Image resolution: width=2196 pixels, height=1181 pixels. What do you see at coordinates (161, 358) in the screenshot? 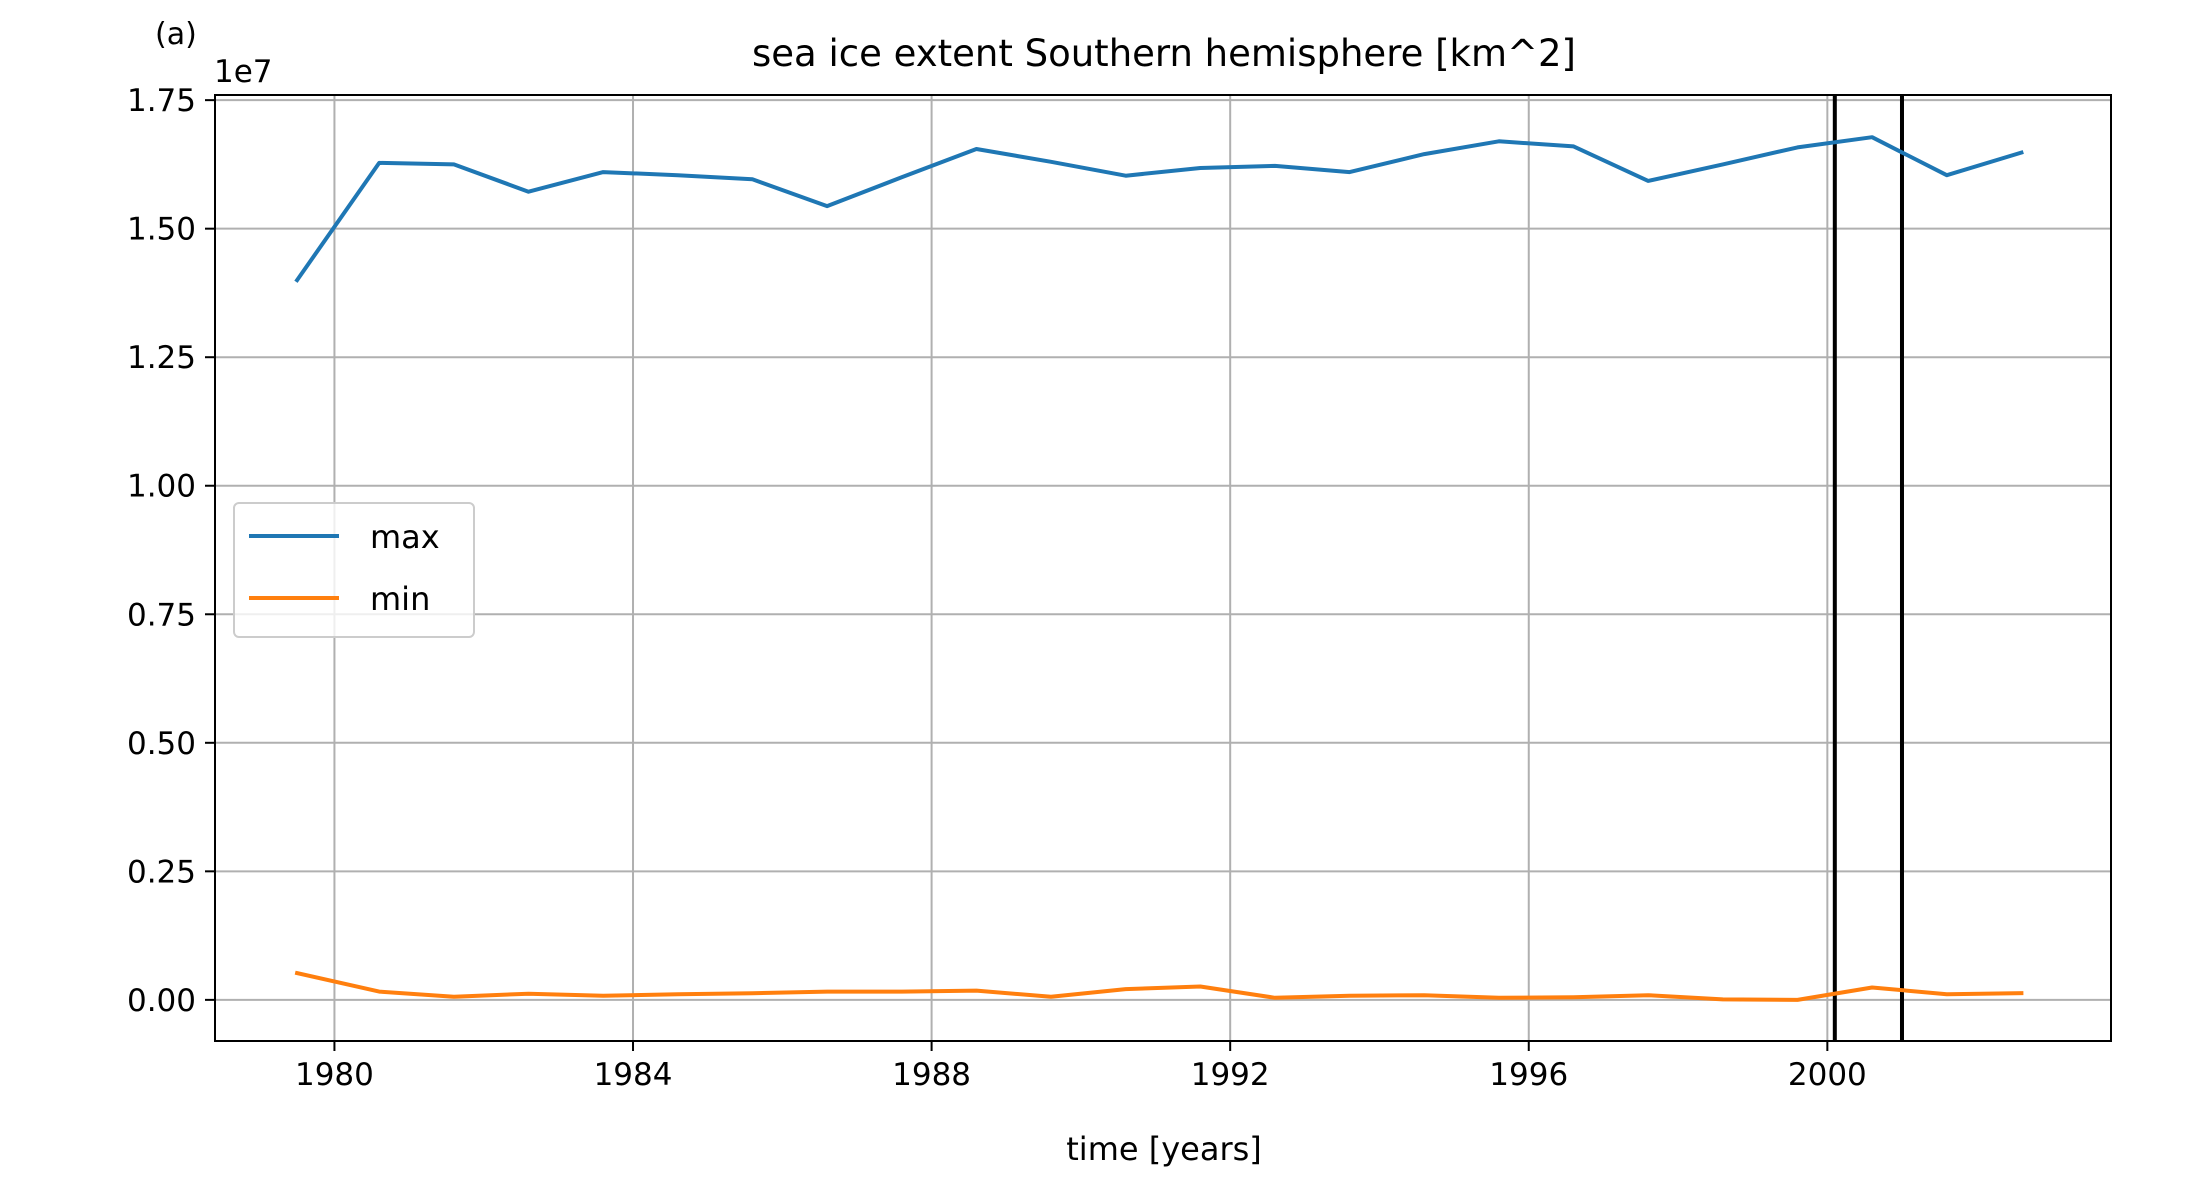
I see `y-tick-label: 1.25` at bounding box center [161, 358].